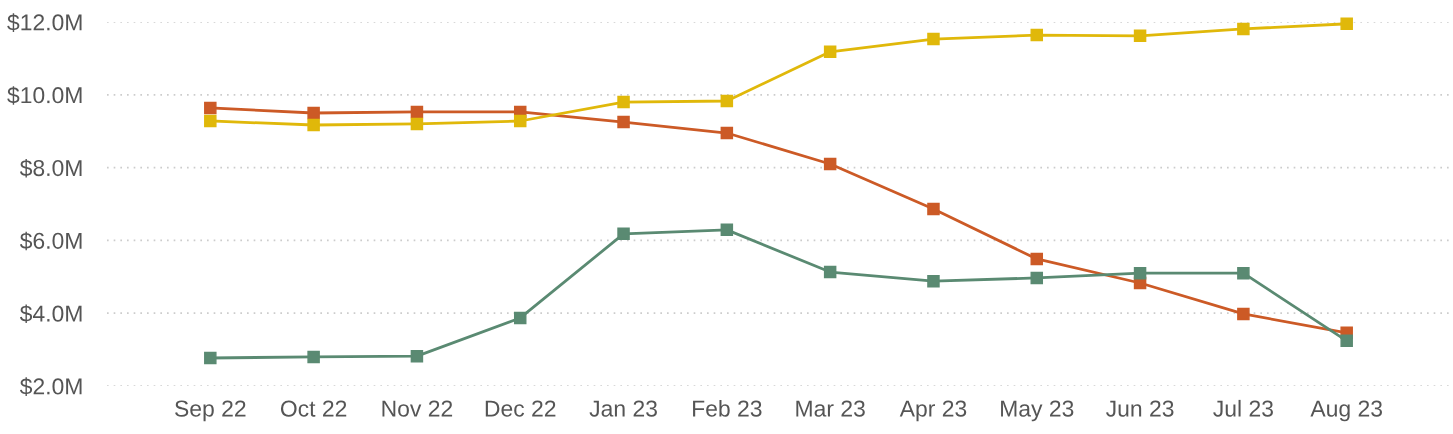 The image size is (1453, 434). What do you see at coordinates (520, 408) in the screenshot?
I see `x-tick-label: Dec 22` at bounding box center [520, 408].